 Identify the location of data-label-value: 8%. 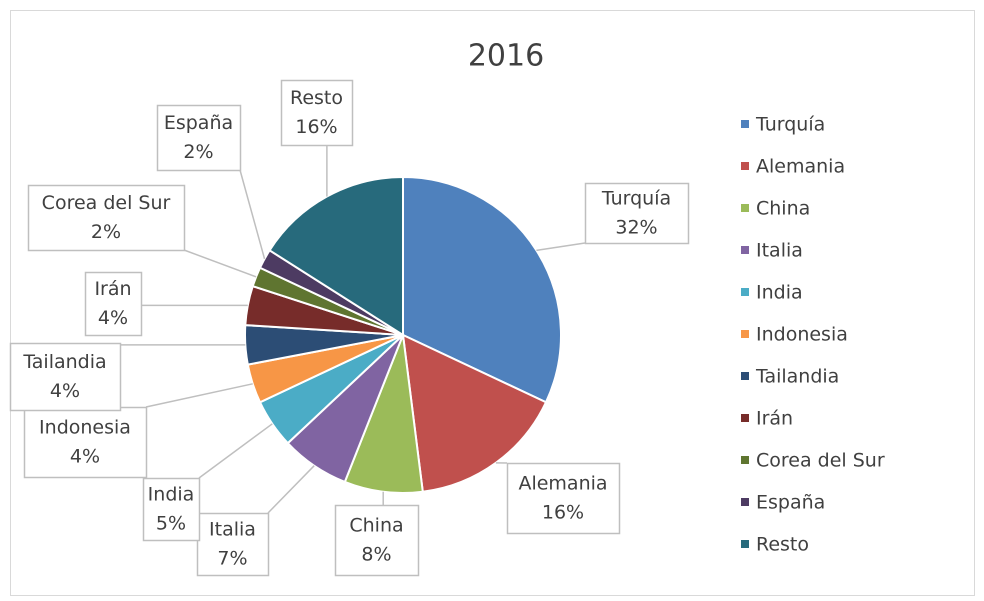
(376, 555).